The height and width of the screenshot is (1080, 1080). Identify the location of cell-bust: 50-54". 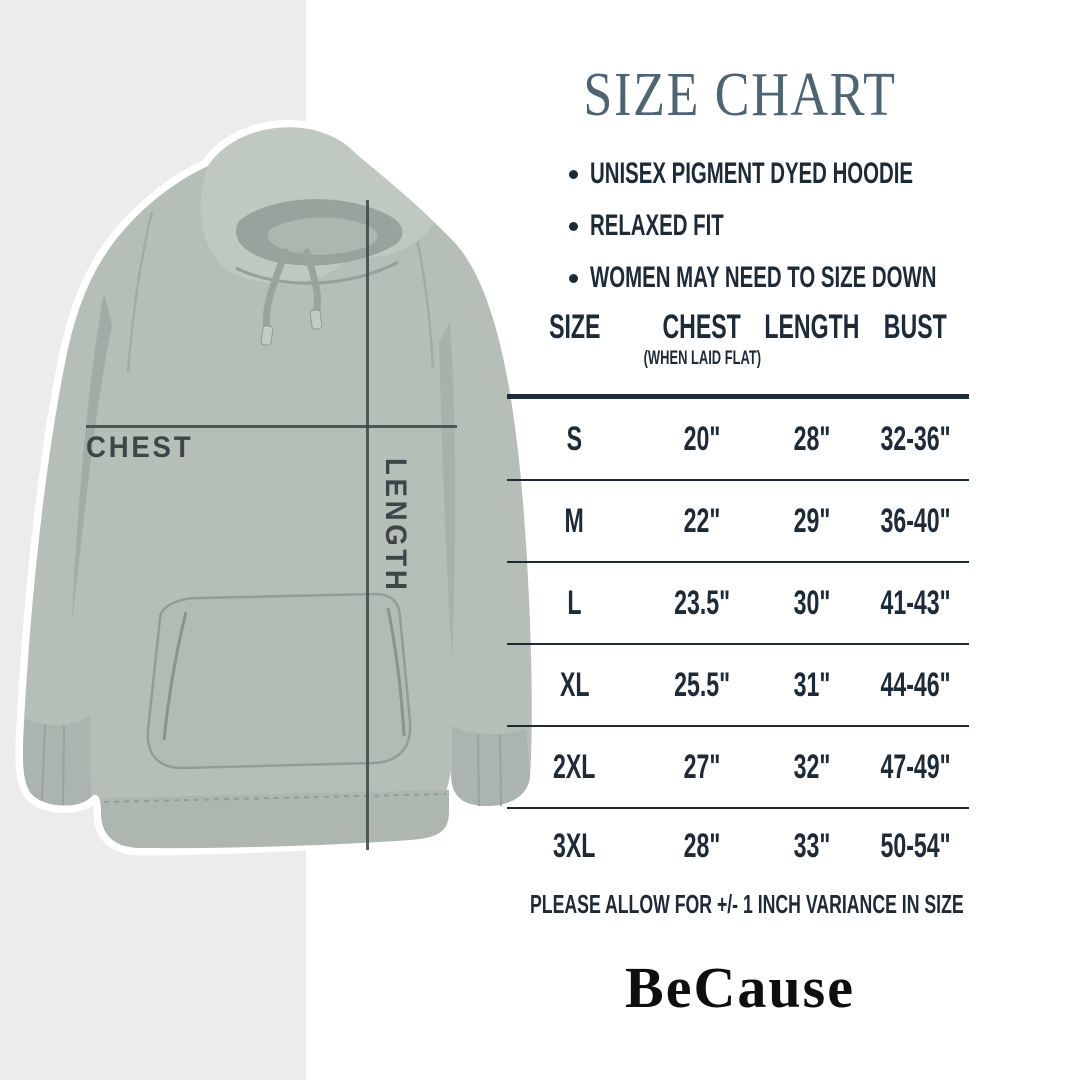
(915, 845).